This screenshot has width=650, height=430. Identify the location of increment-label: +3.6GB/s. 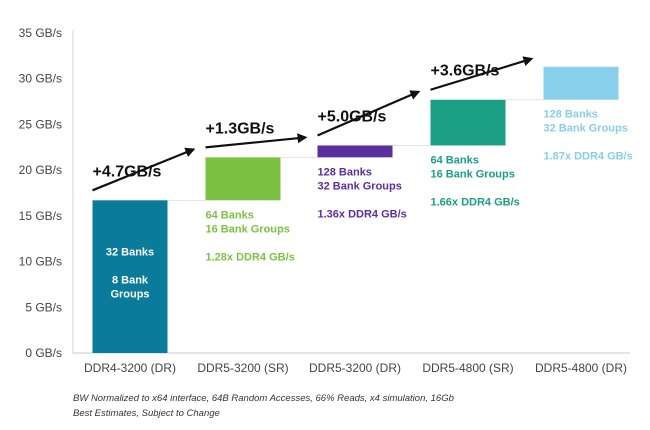
(465, 71).